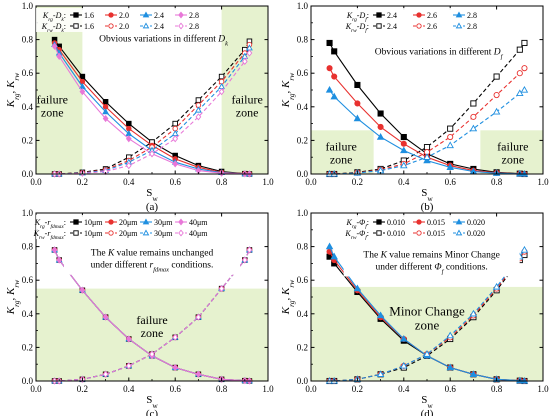 Image resolution: width=550 pixels, height=416 pixels. Describe the element at coordinates (49, 235) in the screenshot. I see `legend-row-label: Krw-rfdmax:` at that location.